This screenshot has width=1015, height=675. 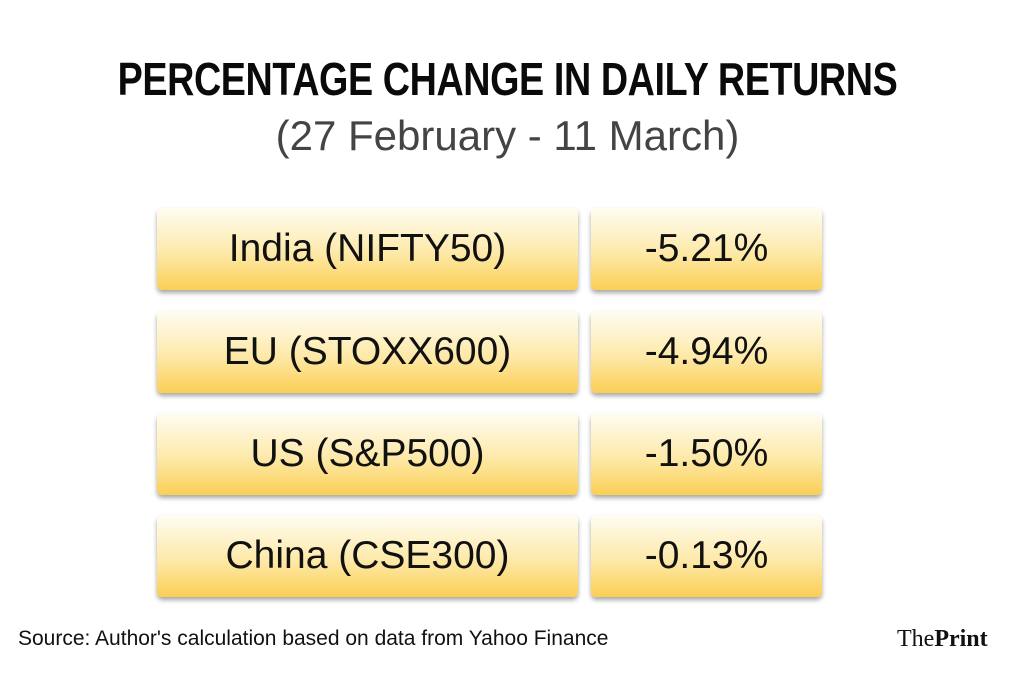 I want to click on logo-the: The, so click(x=916, y=639).